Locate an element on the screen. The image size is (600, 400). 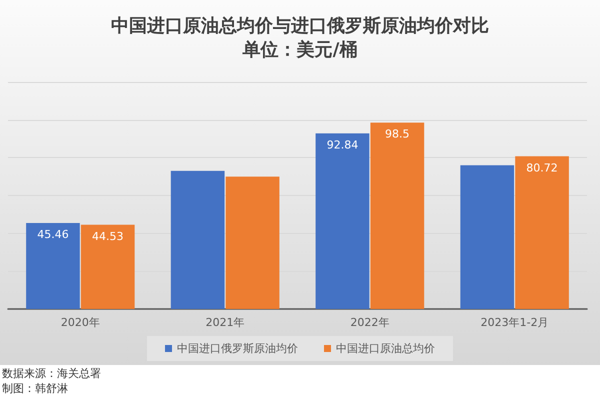
data-label: 98.5 is located at coordinates (397, 134).